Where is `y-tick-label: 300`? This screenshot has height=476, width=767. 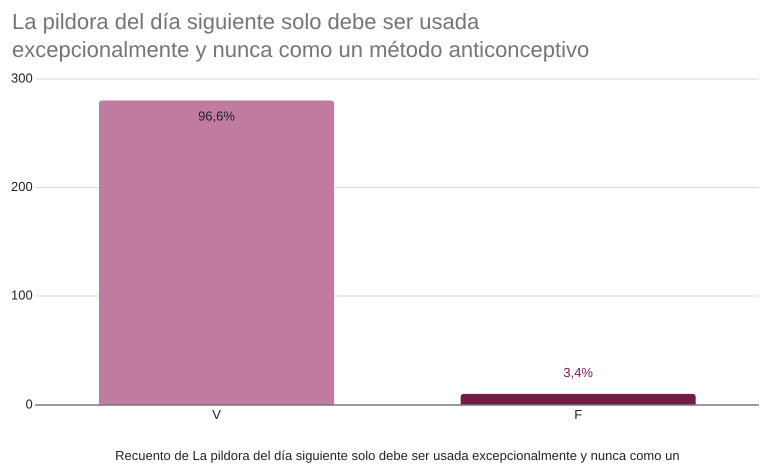 y-tick-label: 300 is located at coordinates (21, 78).